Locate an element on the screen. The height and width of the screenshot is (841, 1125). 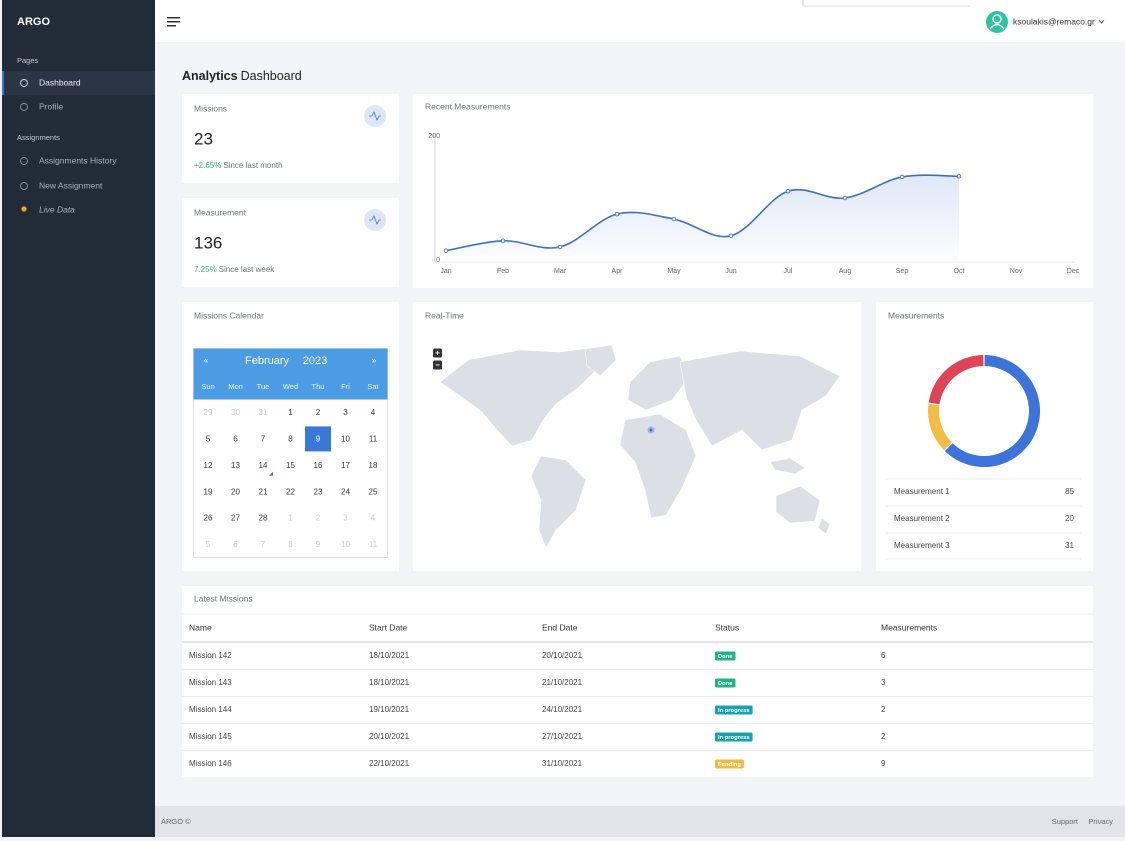
footer-brand: ARGO © is located at coordinates (176, 821).